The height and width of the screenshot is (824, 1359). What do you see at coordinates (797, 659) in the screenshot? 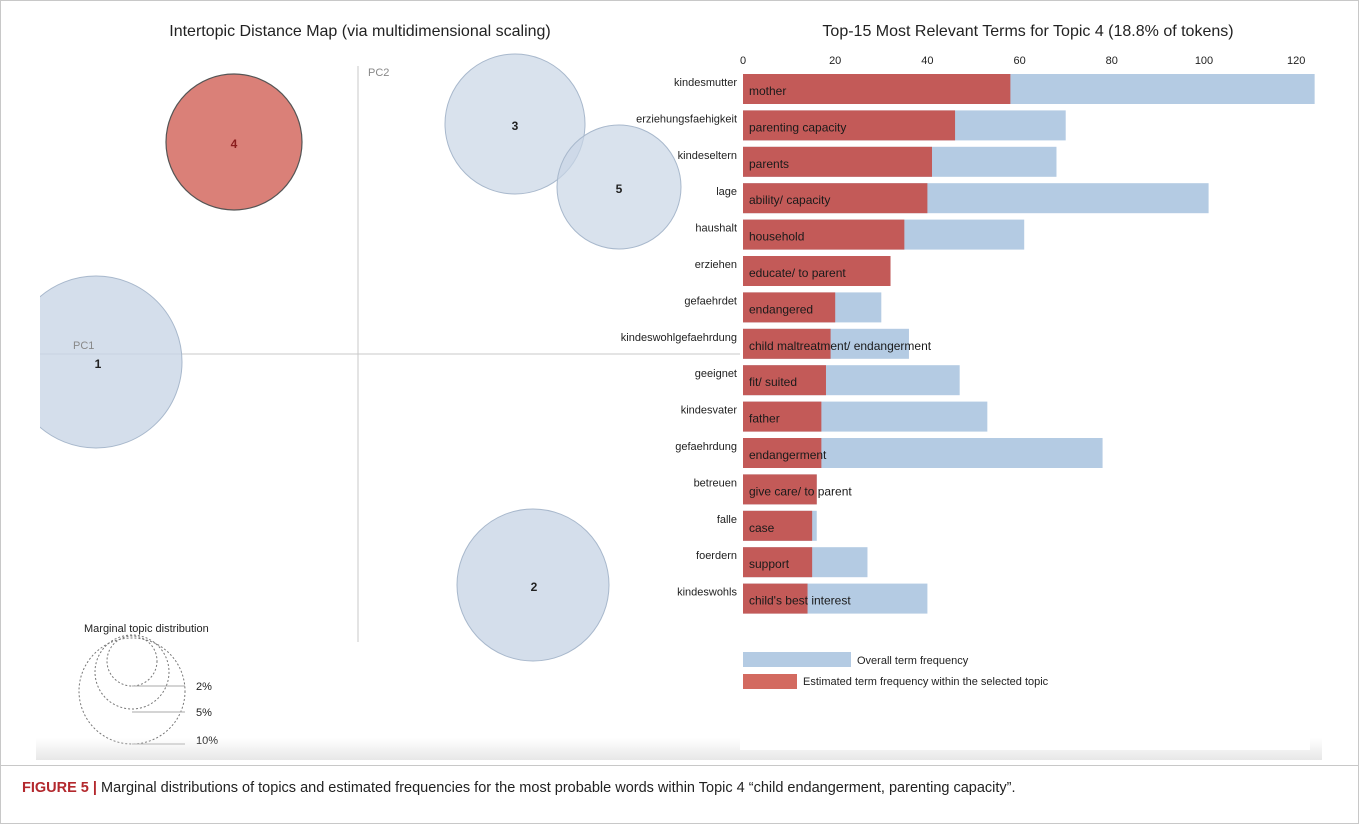
I see `legend-swatch-overall` at bounding box center [797, 659].